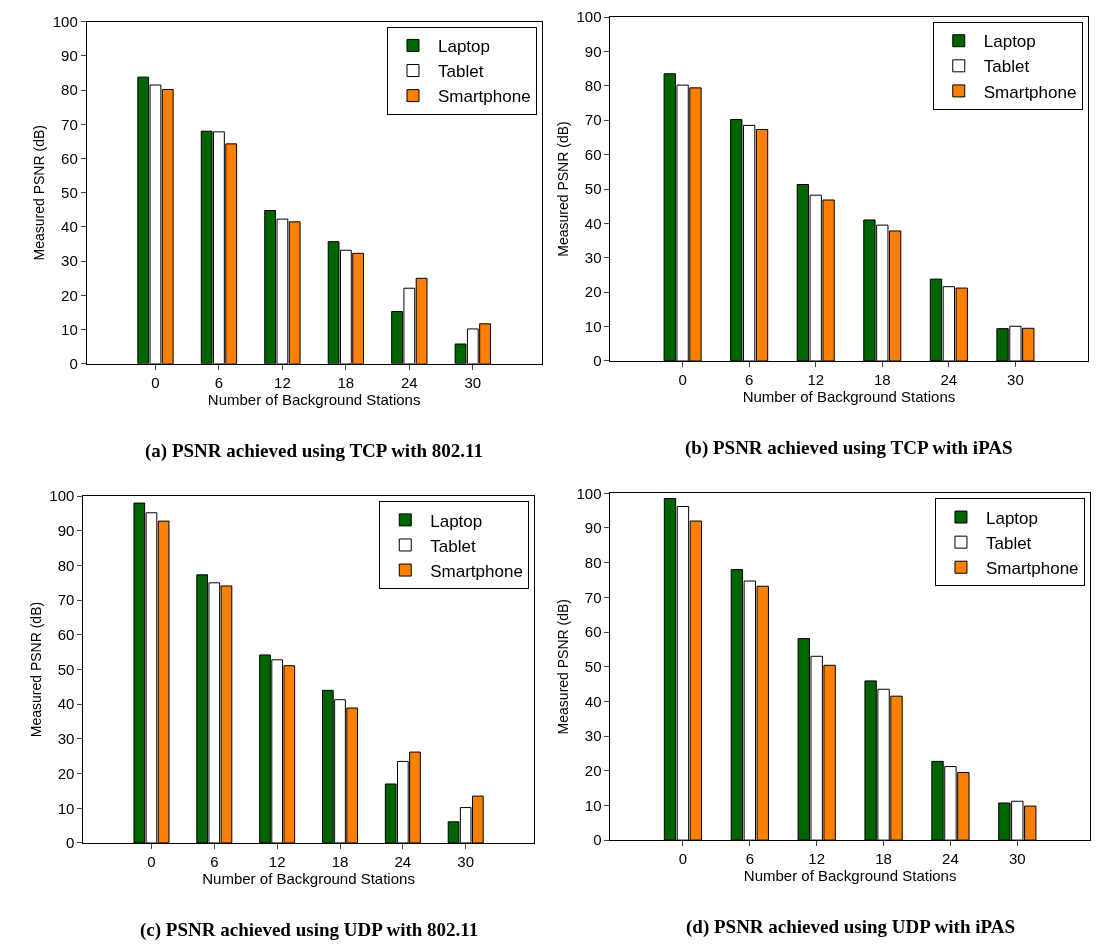 The image size is (1112, 945). Describe the element at coordinates (314, 451) in the screenshot. I see `text: (a) PSNR achieved using TCP with 802.11` at that location.